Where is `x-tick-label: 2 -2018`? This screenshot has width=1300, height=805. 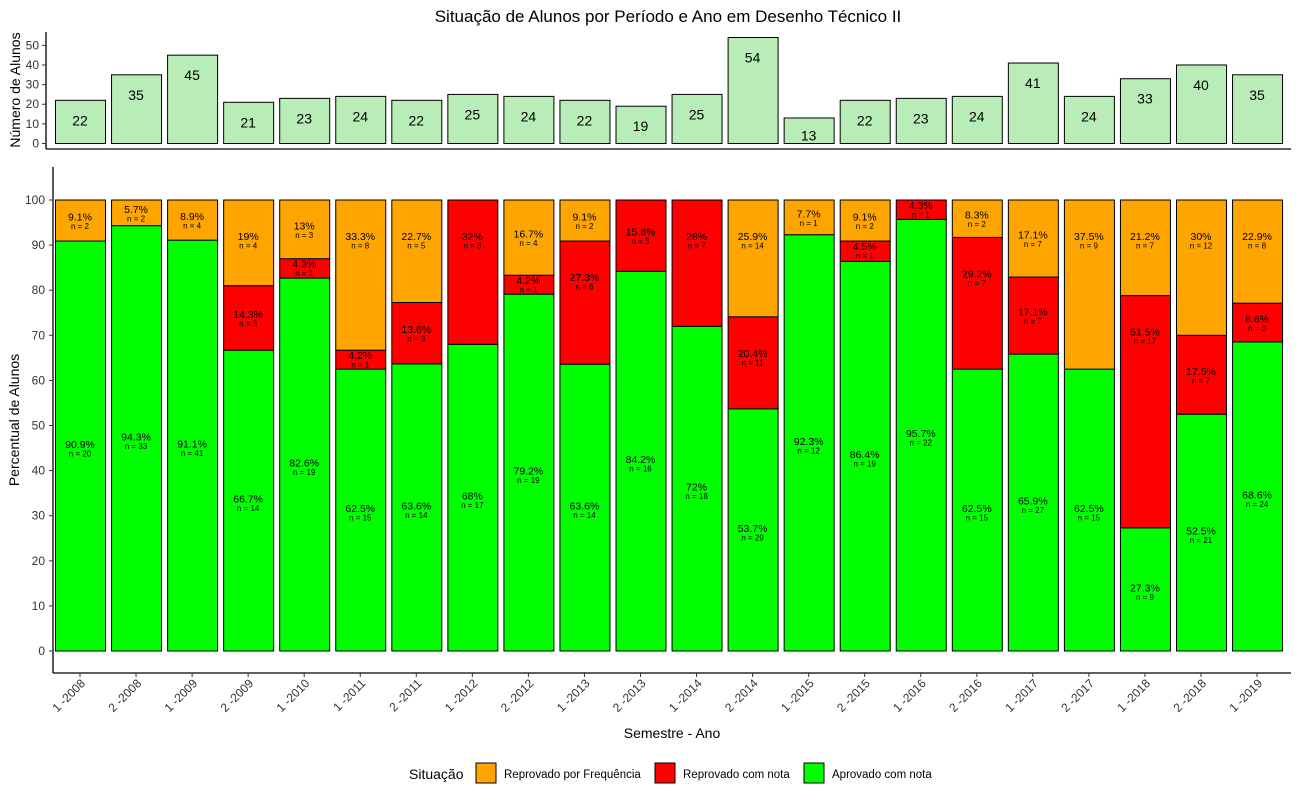
x-tick-label: 2 -2018 is located at coordinates (1189, 695).